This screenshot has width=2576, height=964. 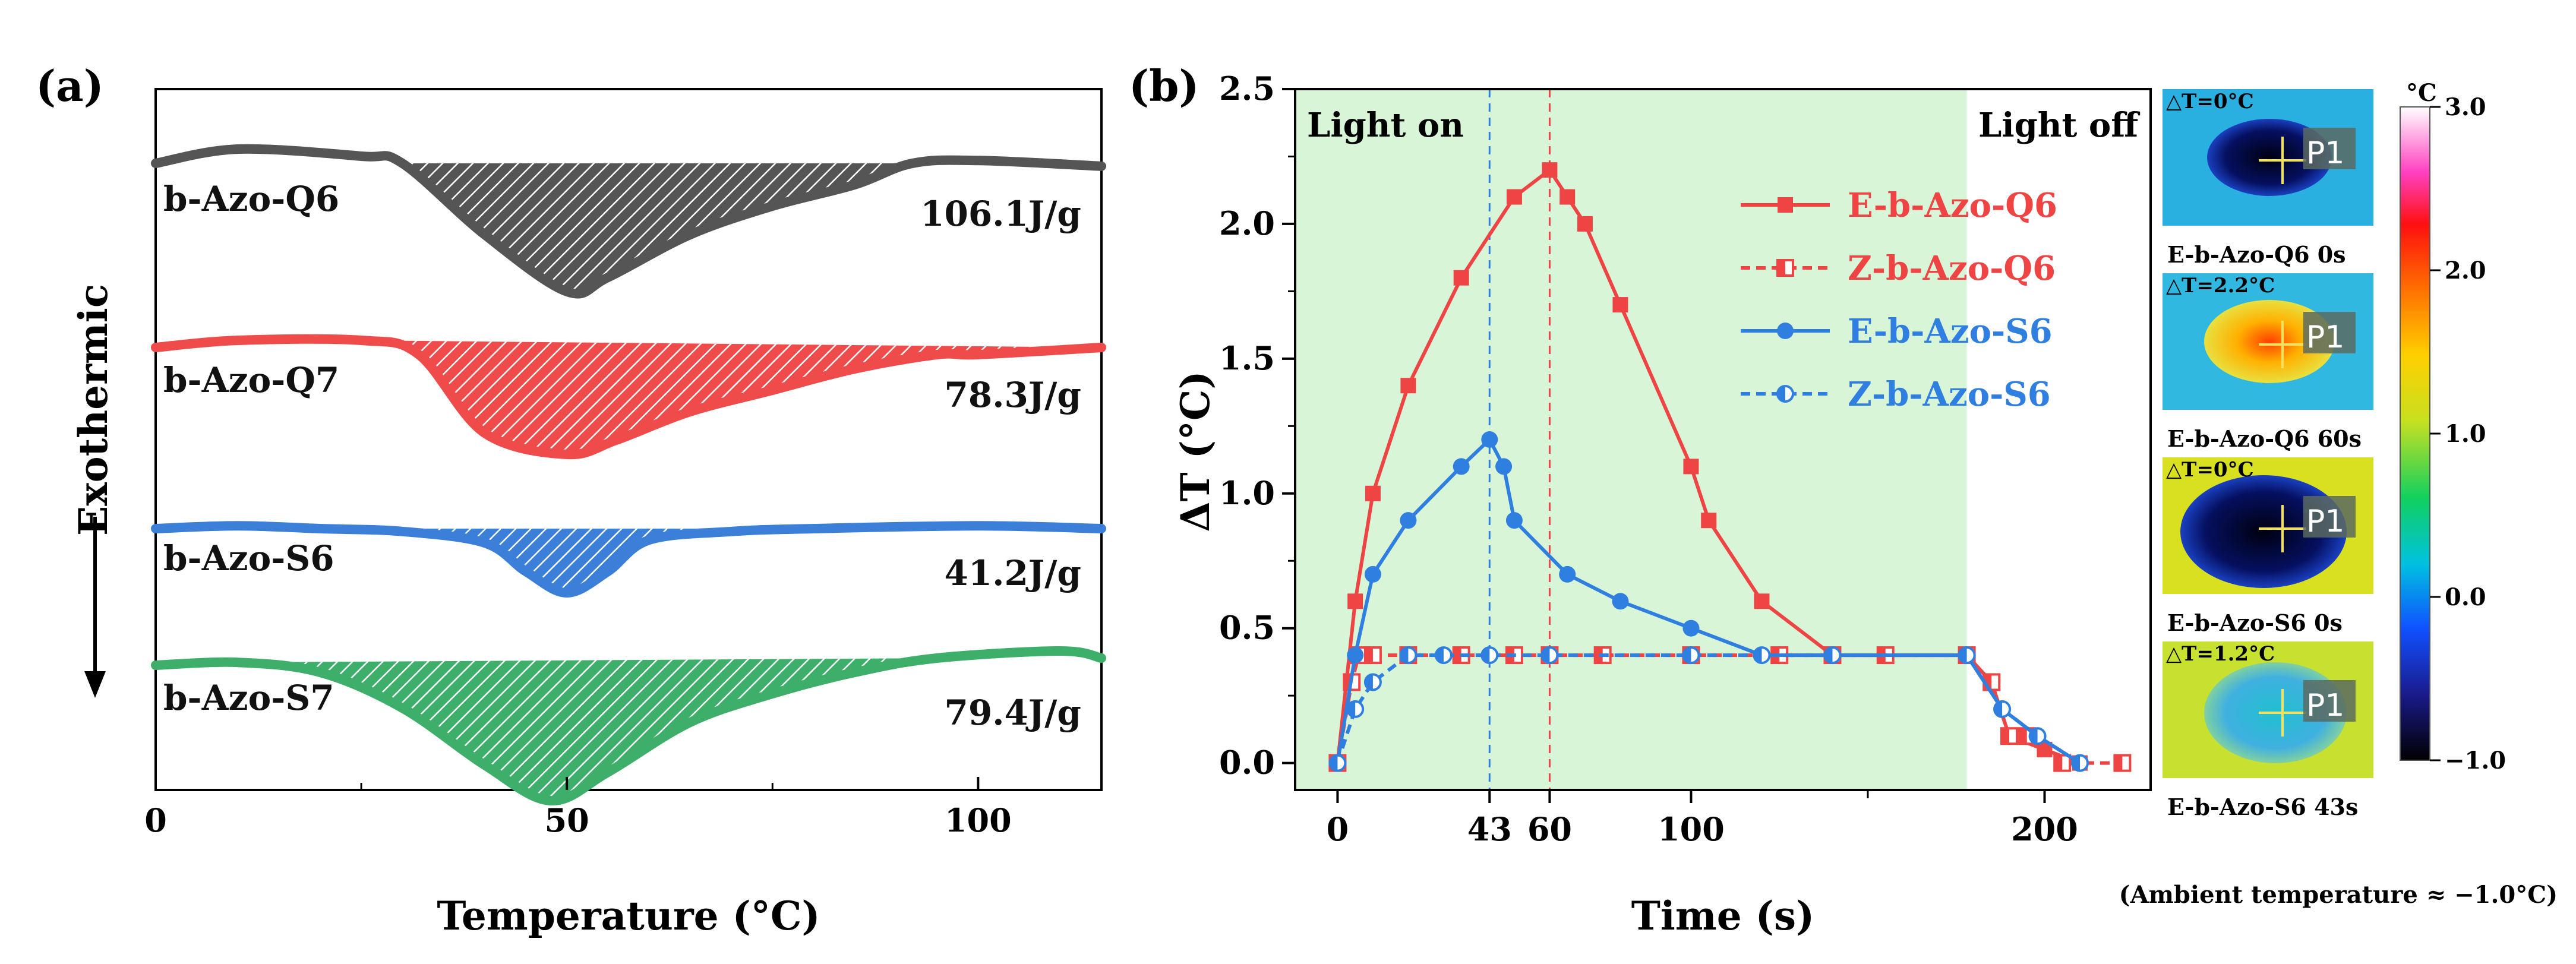 I want to click on dsc-curve-b-Azo-S7, so click(x=628, y=726).